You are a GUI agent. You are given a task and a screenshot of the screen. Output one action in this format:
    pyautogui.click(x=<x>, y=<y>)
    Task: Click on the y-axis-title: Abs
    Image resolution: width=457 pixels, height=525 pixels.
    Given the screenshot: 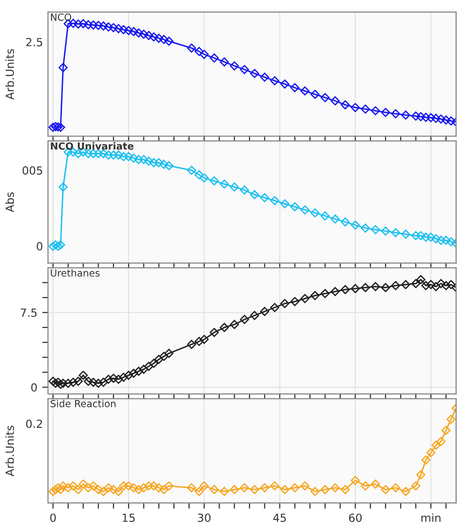 What is the action you would take?
    pyautogui.click(x=9, y=202)
    